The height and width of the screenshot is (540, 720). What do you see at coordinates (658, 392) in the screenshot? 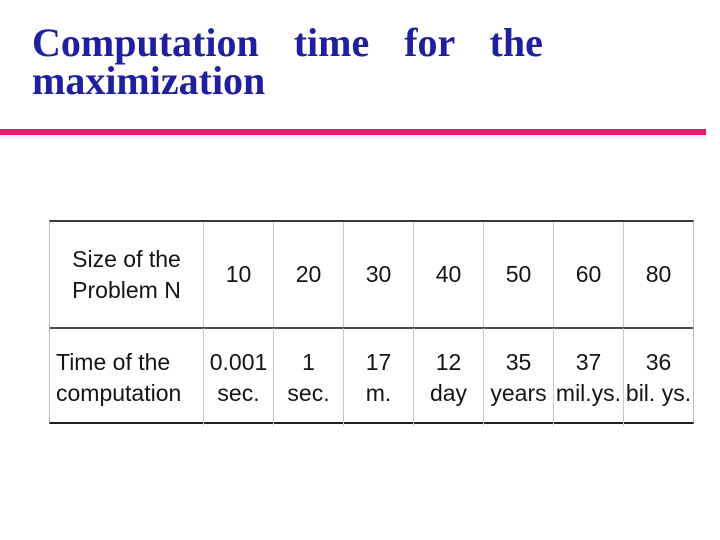
I see `time-unit: bil. ys.` at bounding box center [658, 392].